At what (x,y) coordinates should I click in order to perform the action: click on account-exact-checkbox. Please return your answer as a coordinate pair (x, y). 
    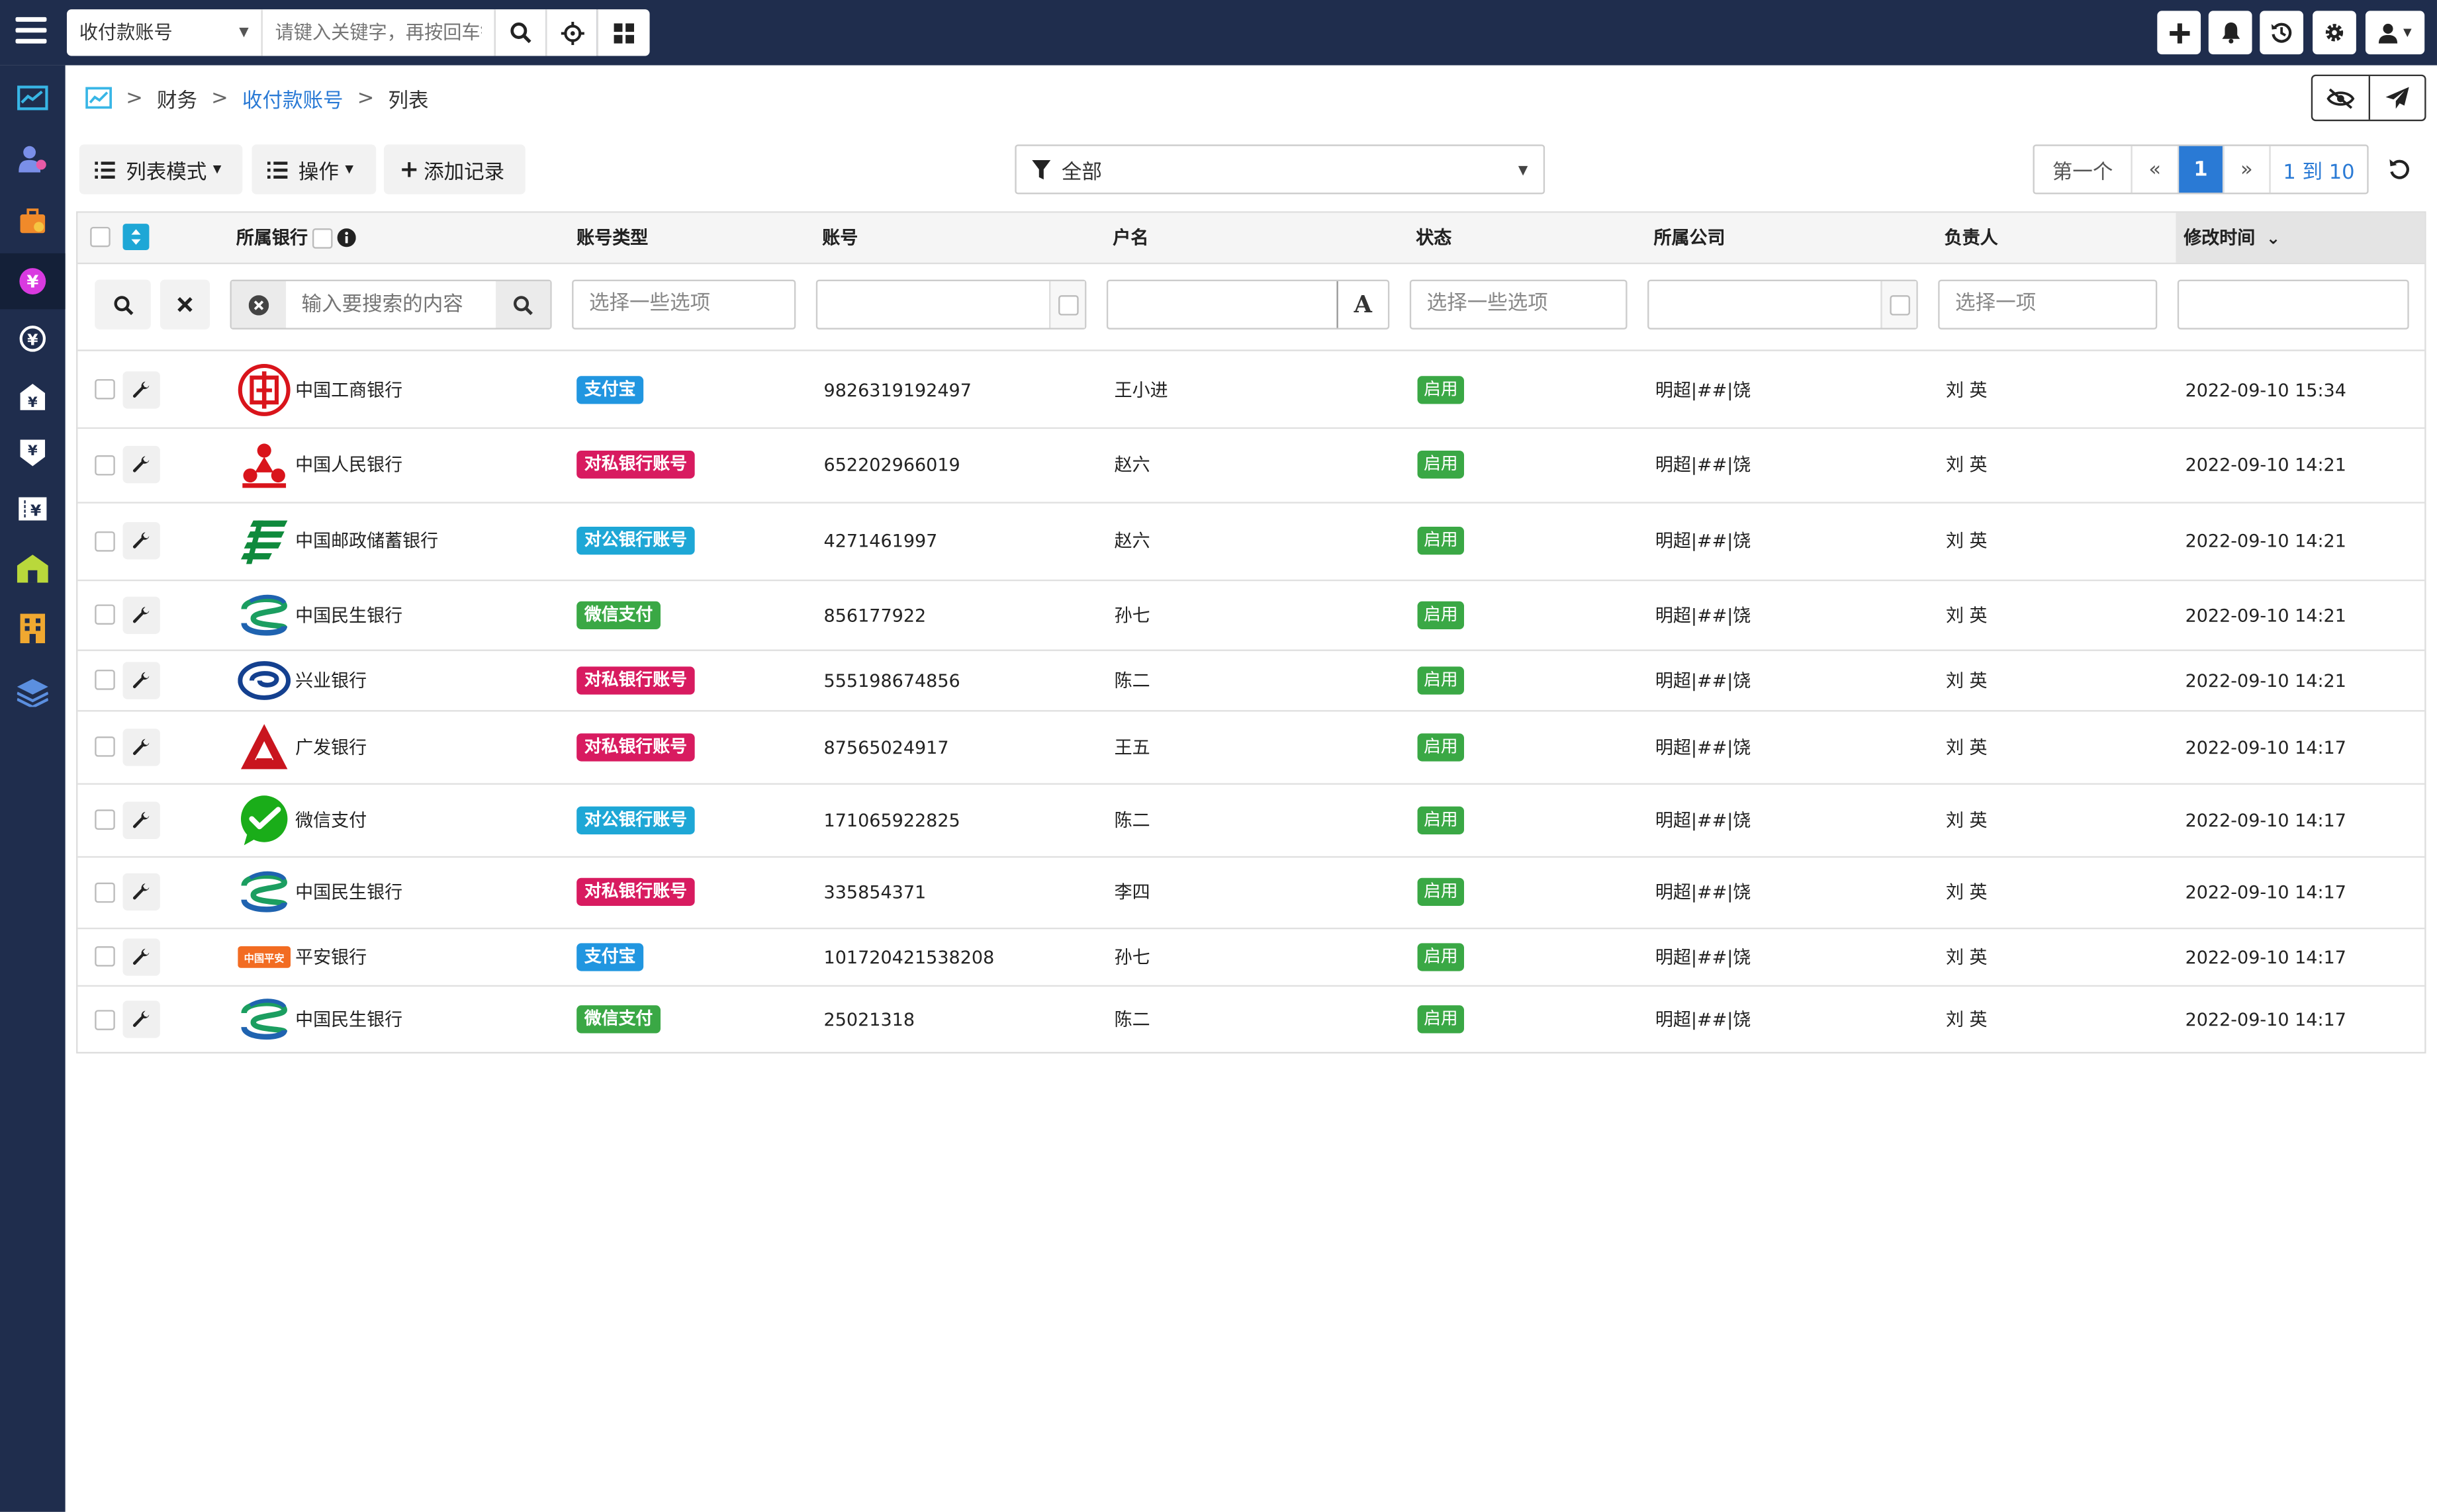
    Looking at the image, I should click on (1067, 304).